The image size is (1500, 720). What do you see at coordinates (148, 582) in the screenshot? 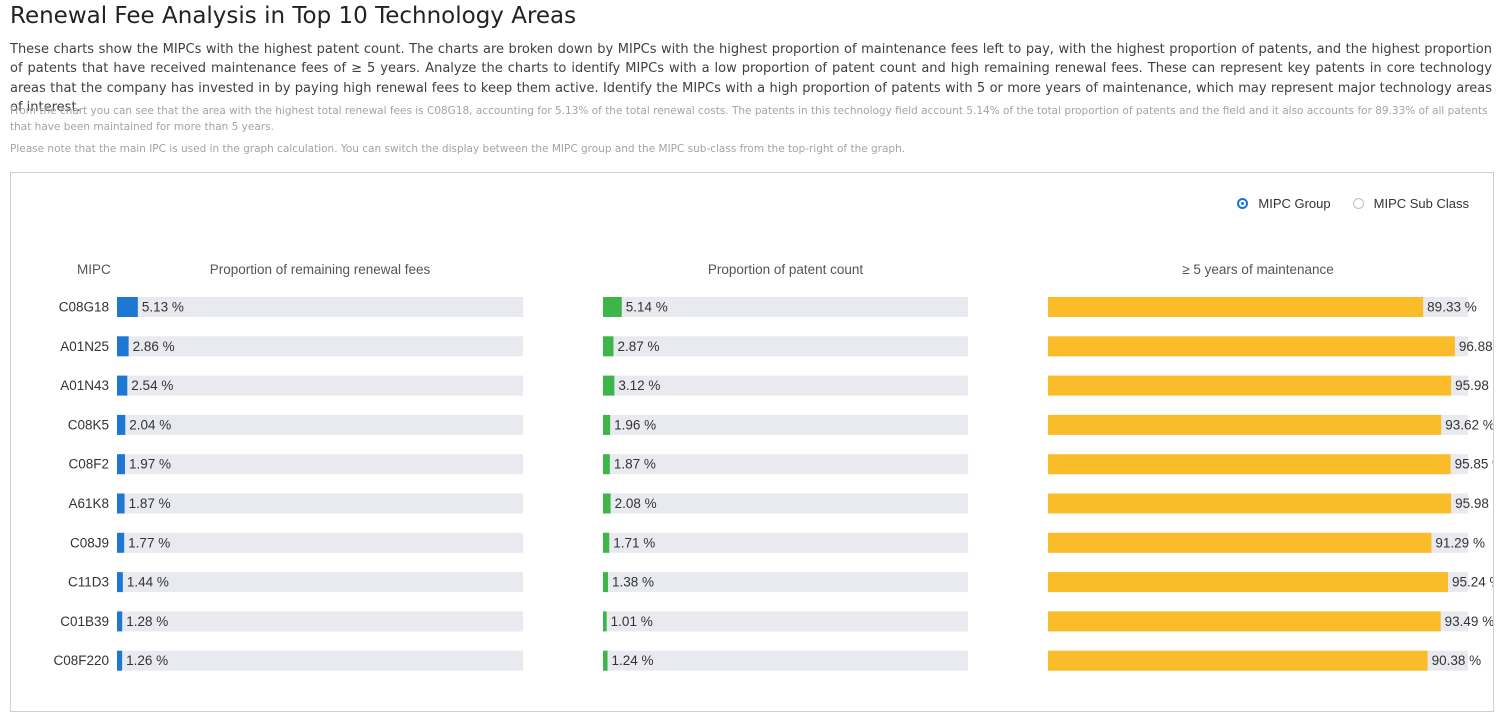
I see `value-label-proportion-of-remaining-renewal-fees-c11d3: 1.44 %` at bounding box center [148, 582].